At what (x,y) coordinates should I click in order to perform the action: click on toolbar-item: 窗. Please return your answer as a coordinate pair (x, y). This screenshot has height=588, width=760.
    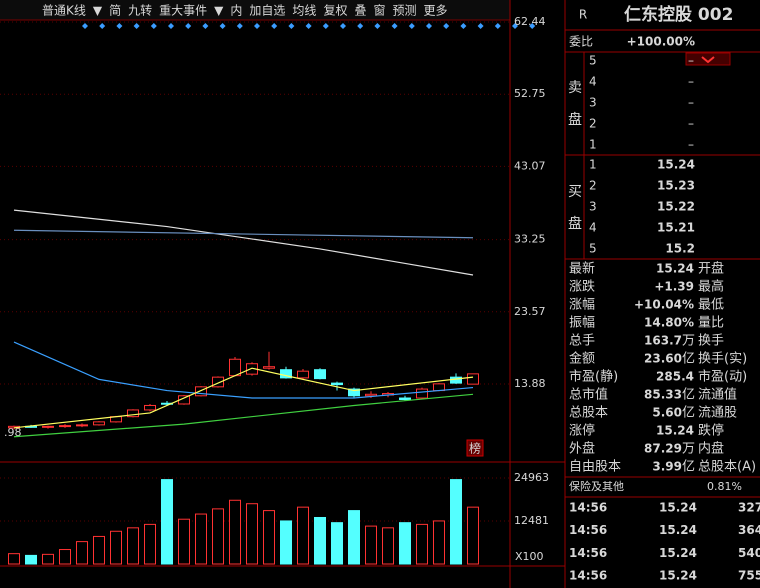
    Looking at the image, I should click on (379, 11).